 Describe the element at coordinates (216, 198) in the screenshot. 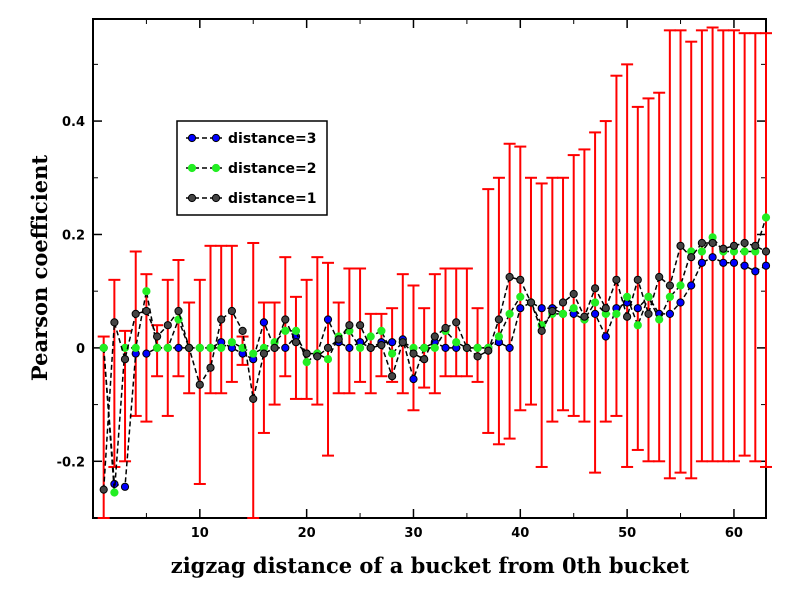

I see `legend-marker-distance-1-b` at that location.